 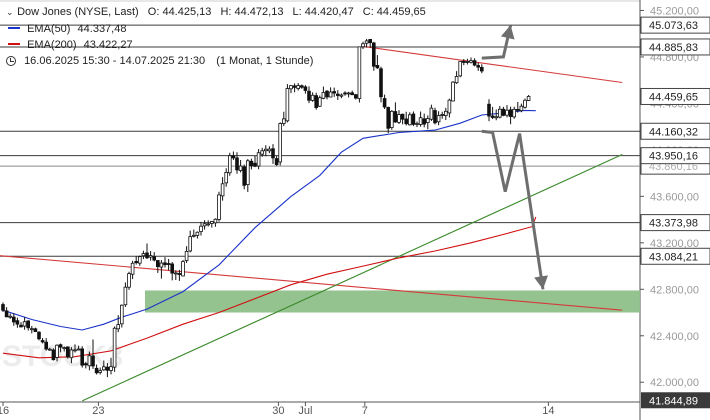 What do you see at coordinates (278, 411) in the screenshot?
I see `time-tick-label: 30` at bounding box center [278, 411].